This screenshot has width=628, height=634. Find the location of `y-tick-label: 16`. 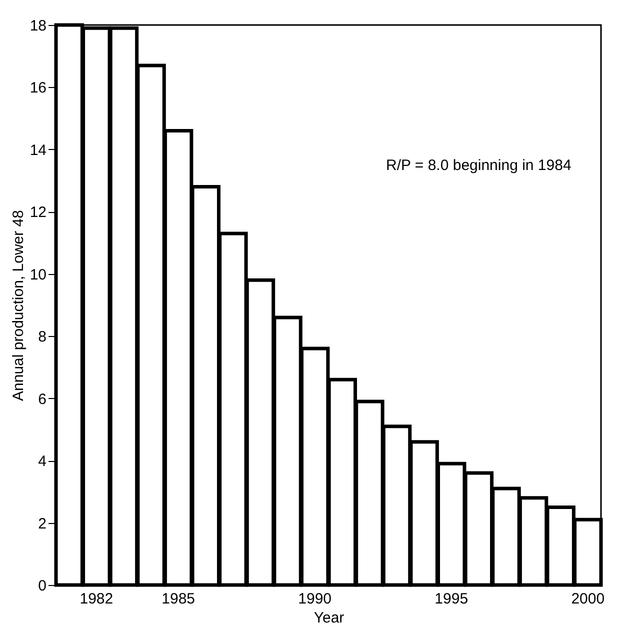

y-tick-label: 16 is located at coordinates (38, 88).